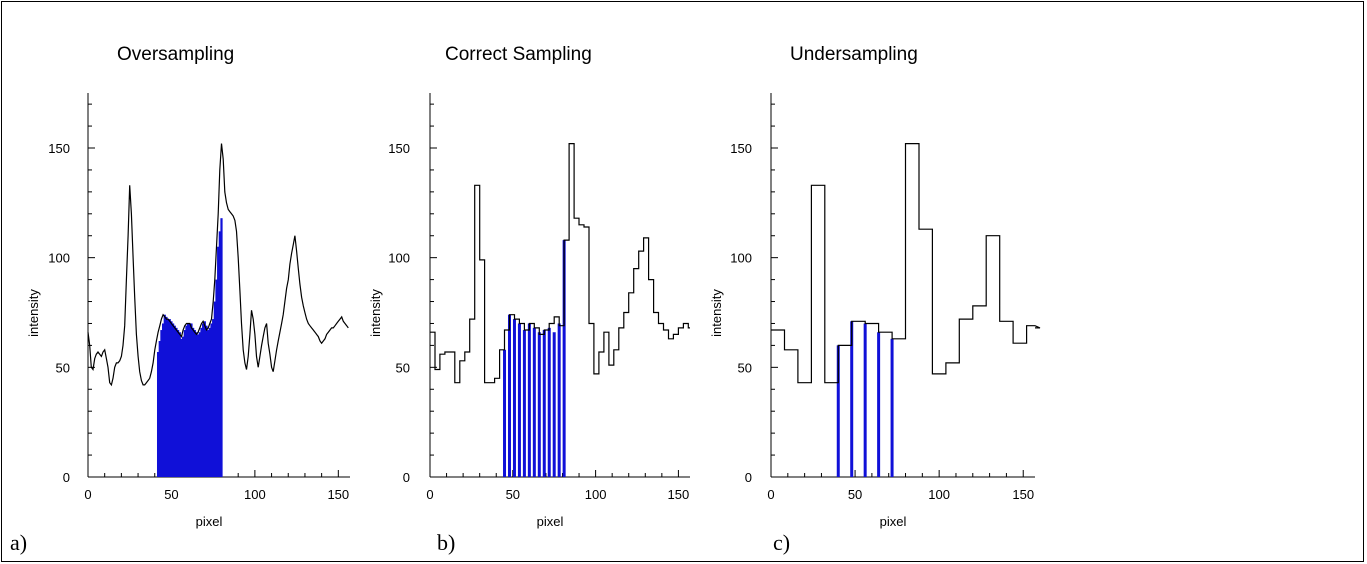 The width and height of the screenshot is (1367, 564). What do you see at coordinates (175, 54) in the screenshot?
I see `chart-title: Oversampling` at bounding box center [175, 54].